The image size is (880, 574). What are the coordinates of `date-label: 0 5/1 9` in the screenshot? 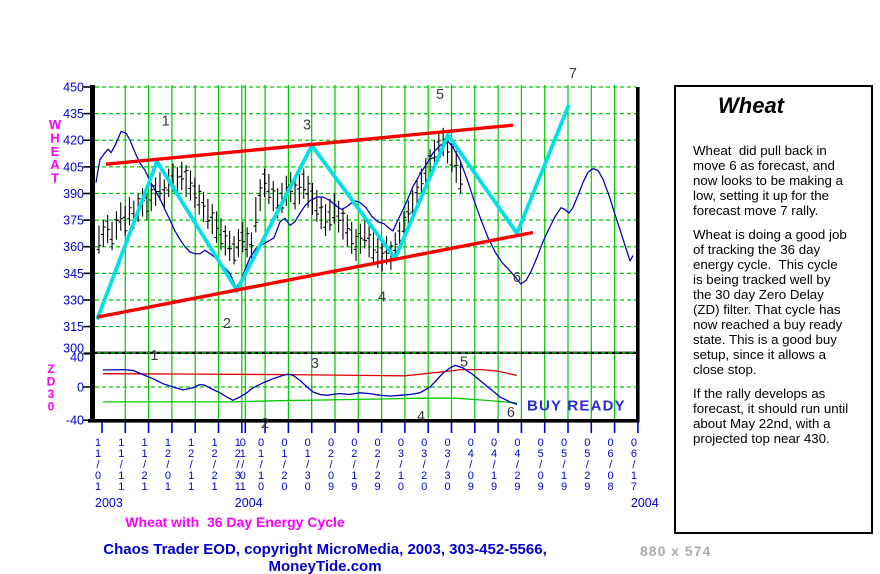 It's located at (564, 465).